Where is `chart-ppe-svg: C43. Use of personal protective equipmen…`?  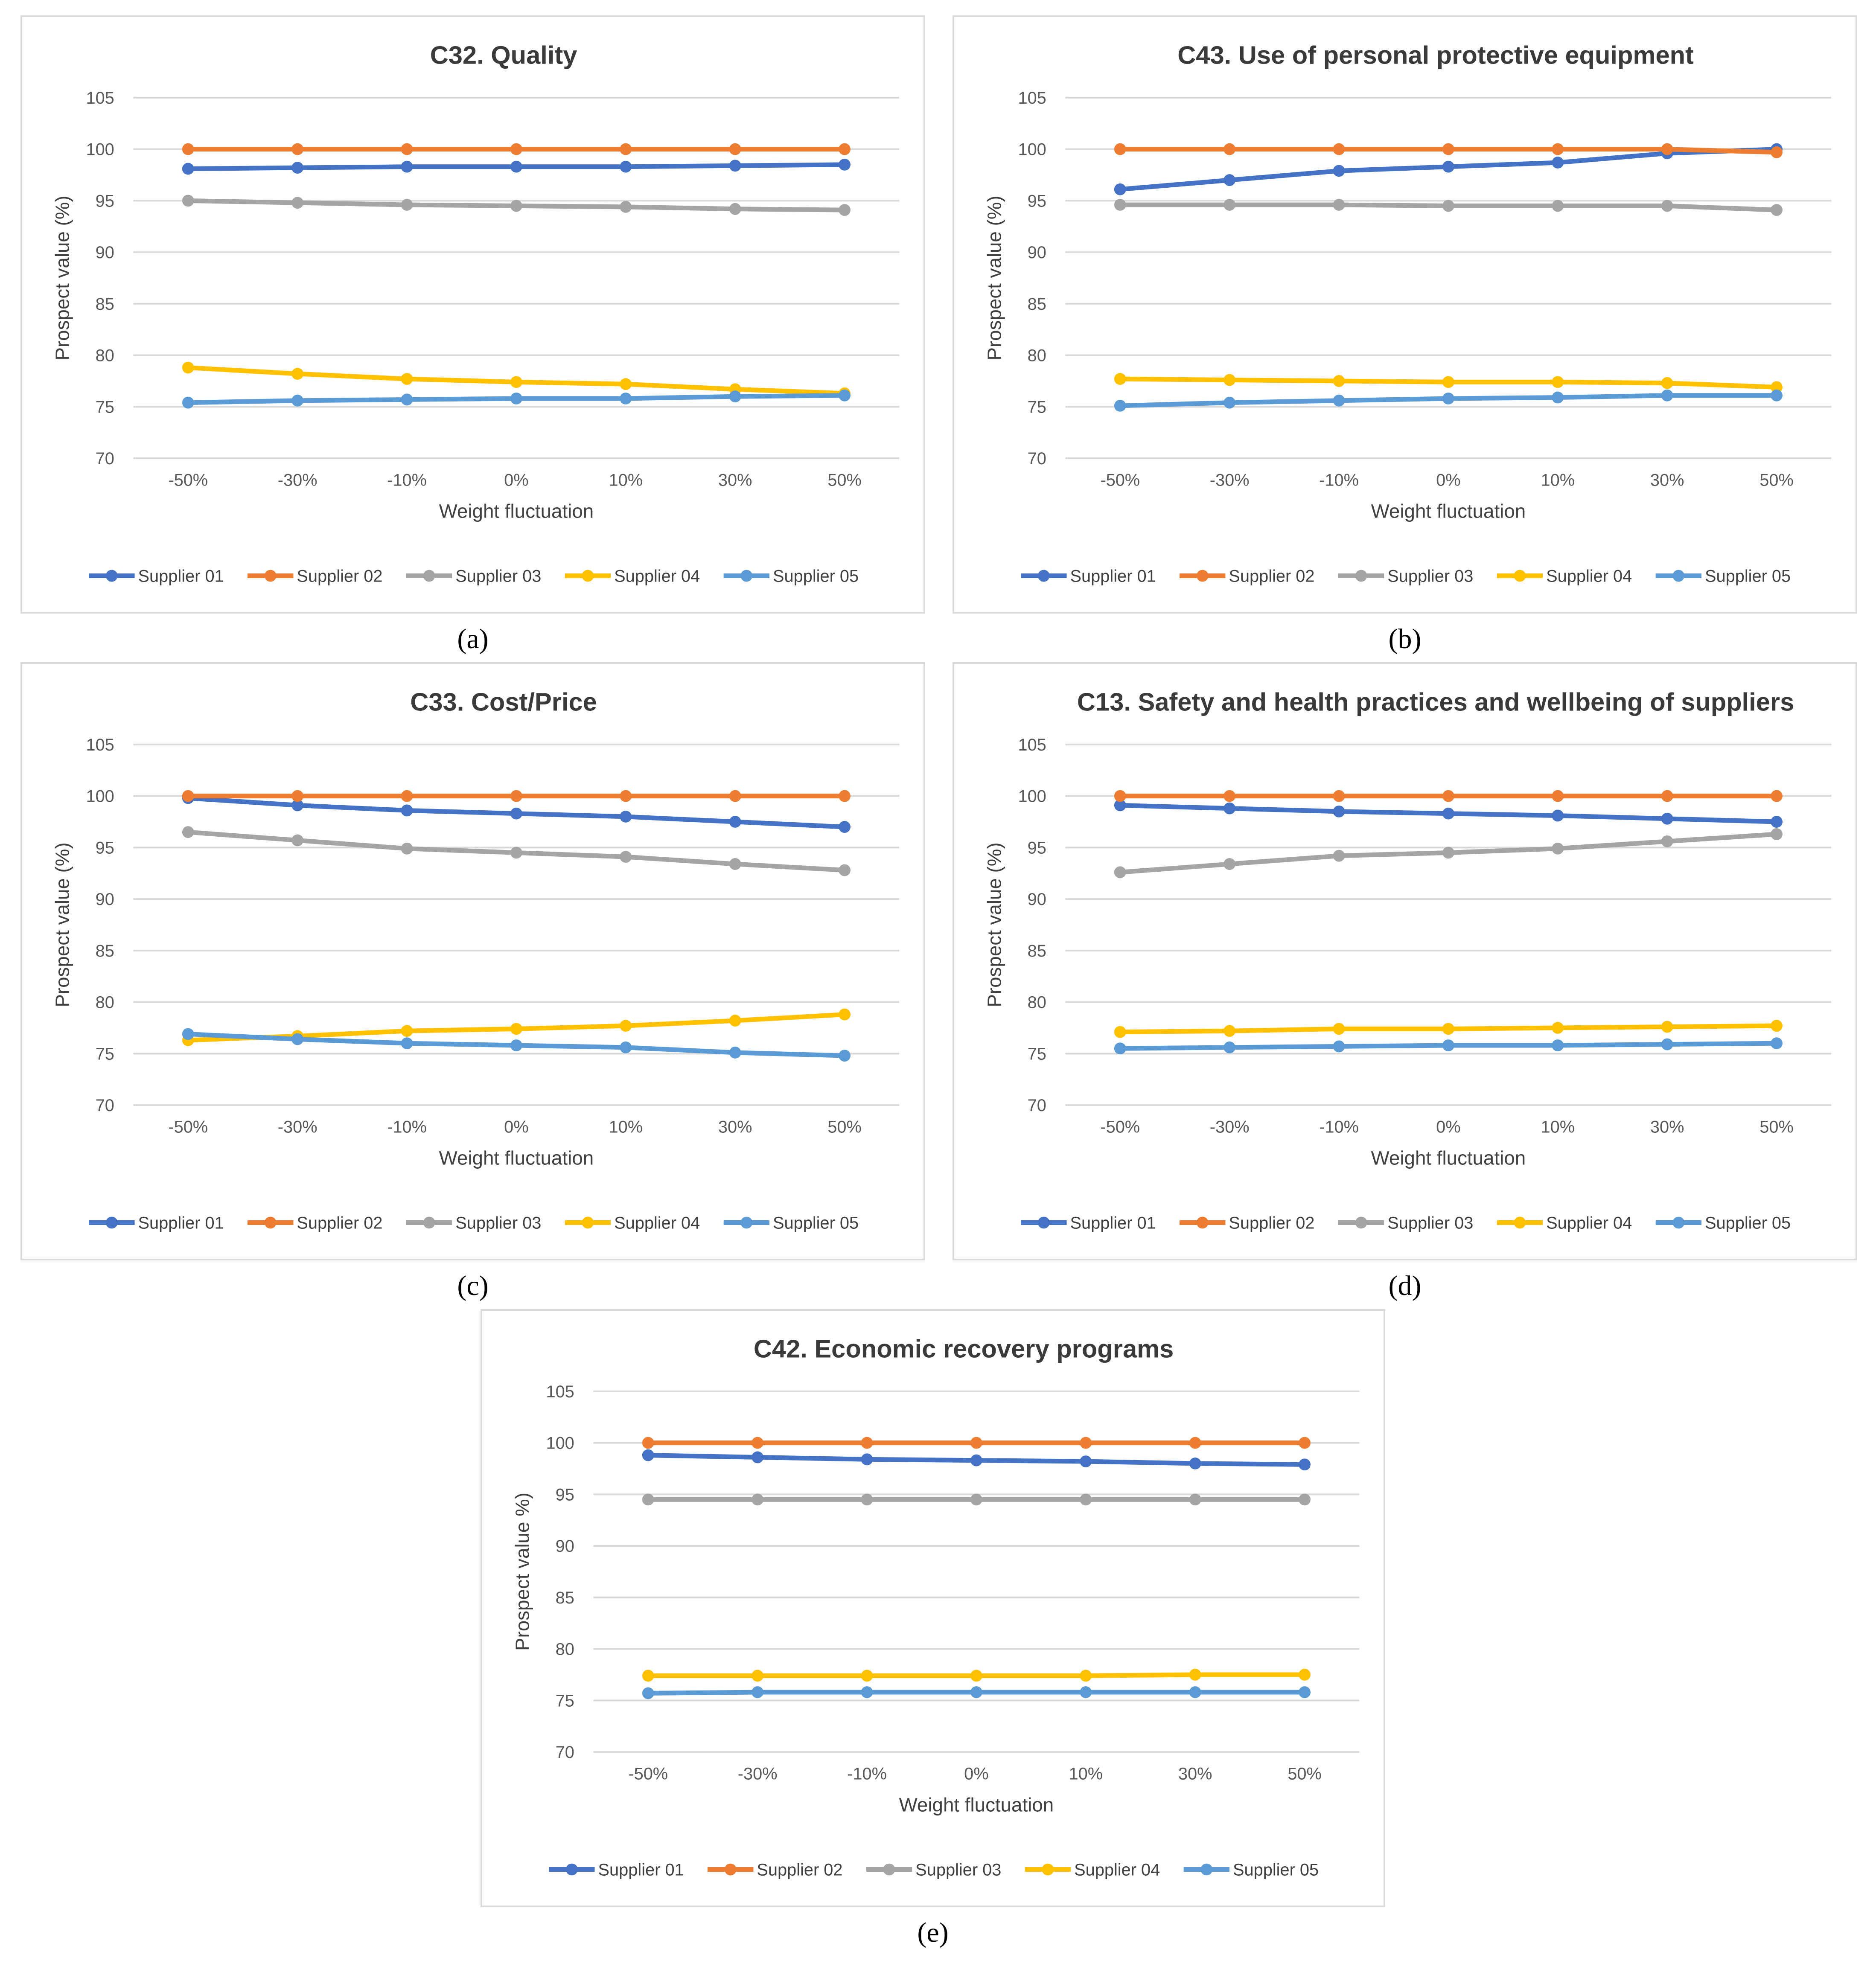 chart-ppe-svg: C43. Use of personal protective equipmen… is located at coordinates (1407, 313).